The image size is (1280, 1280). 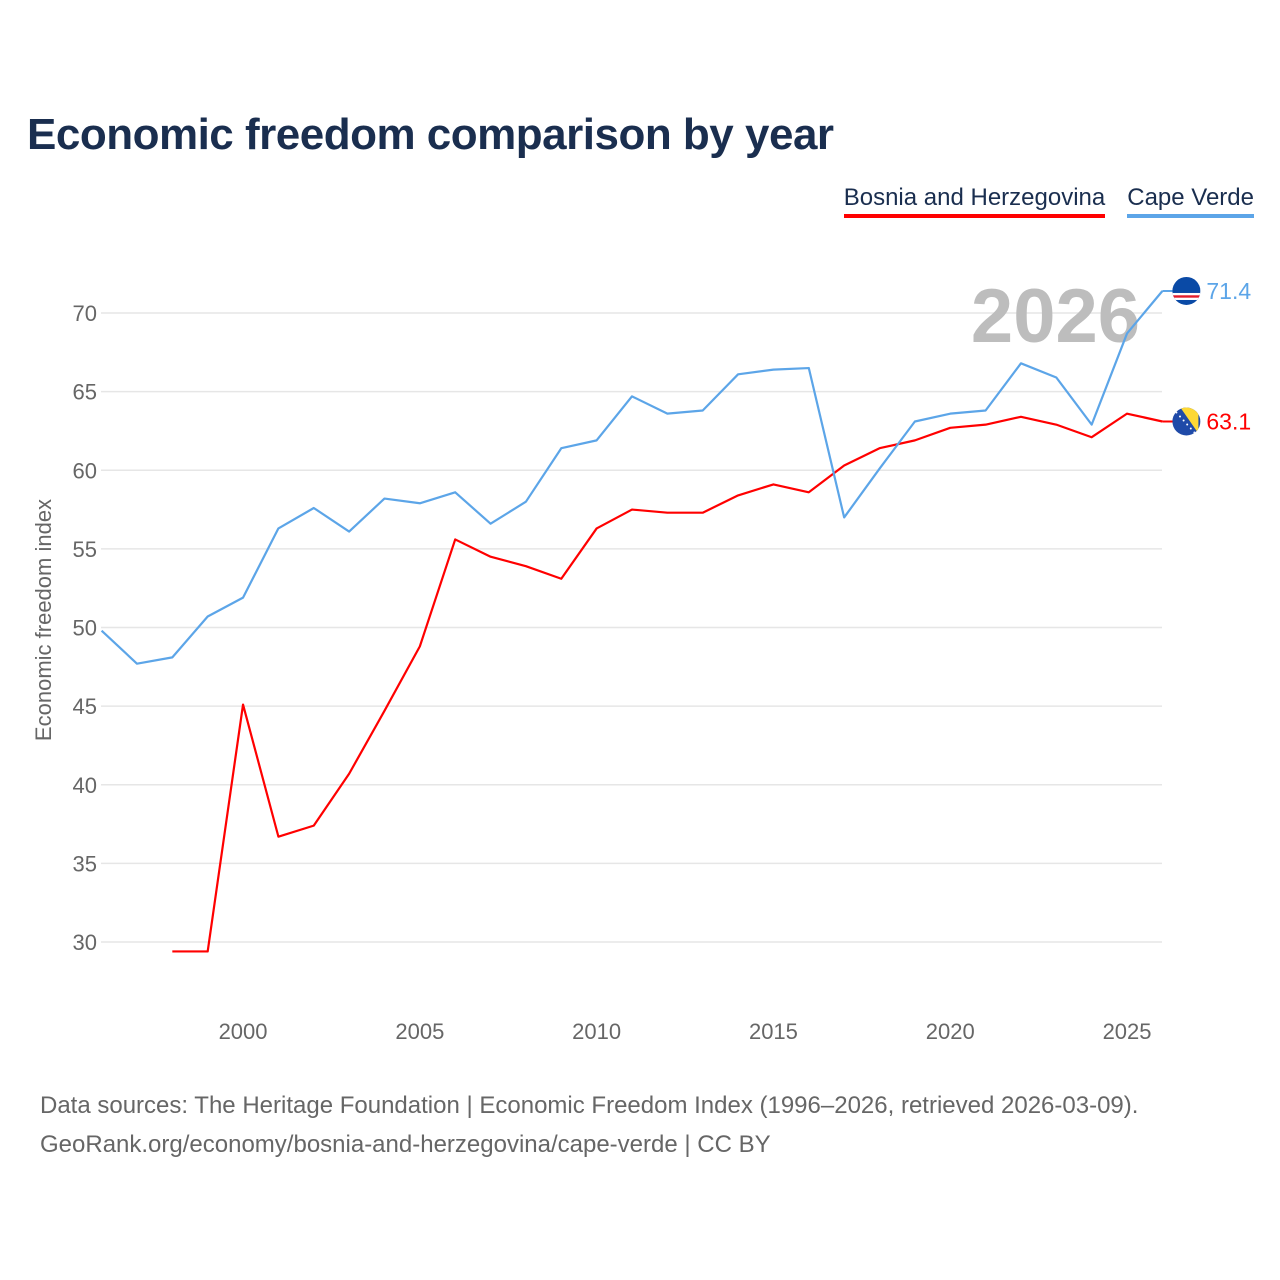 What do you see at coordinates (596, 1031) in the screenshot?
I see `x-tick-label: 2010` at bounding box center [596, 1031].